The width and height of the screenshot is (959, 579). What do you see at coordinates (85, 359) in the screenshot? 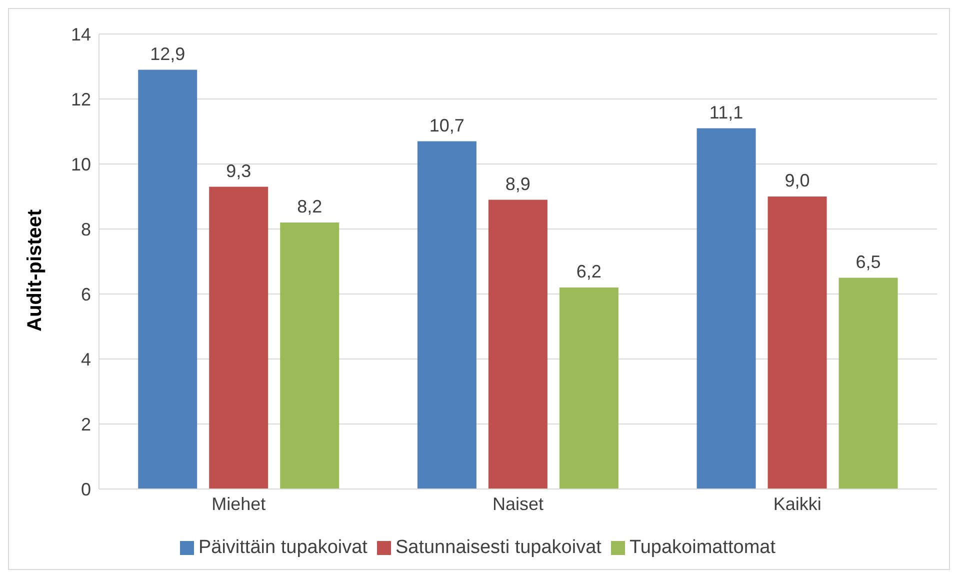
I see `y-tick-label: 4` at bounding box center [85, 359].